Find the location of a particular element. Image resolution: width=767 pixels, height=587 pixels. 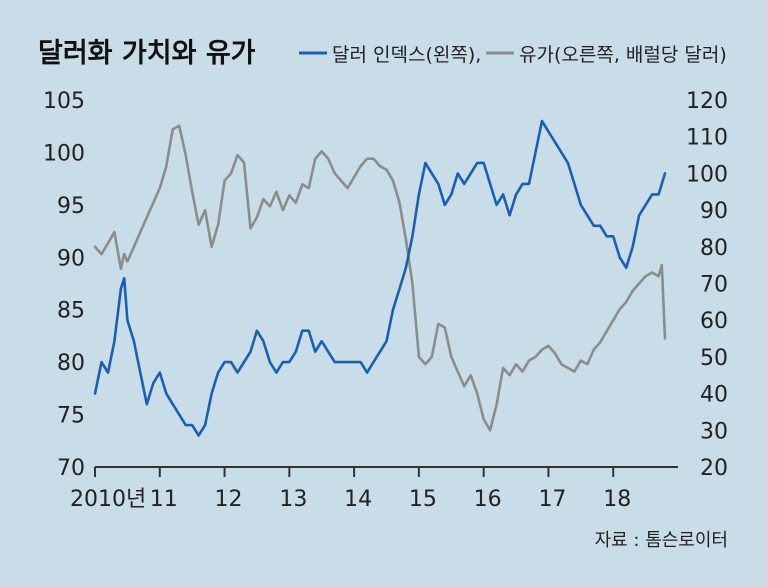

x-tick-label: 15 is located at coordinates (423, 499).